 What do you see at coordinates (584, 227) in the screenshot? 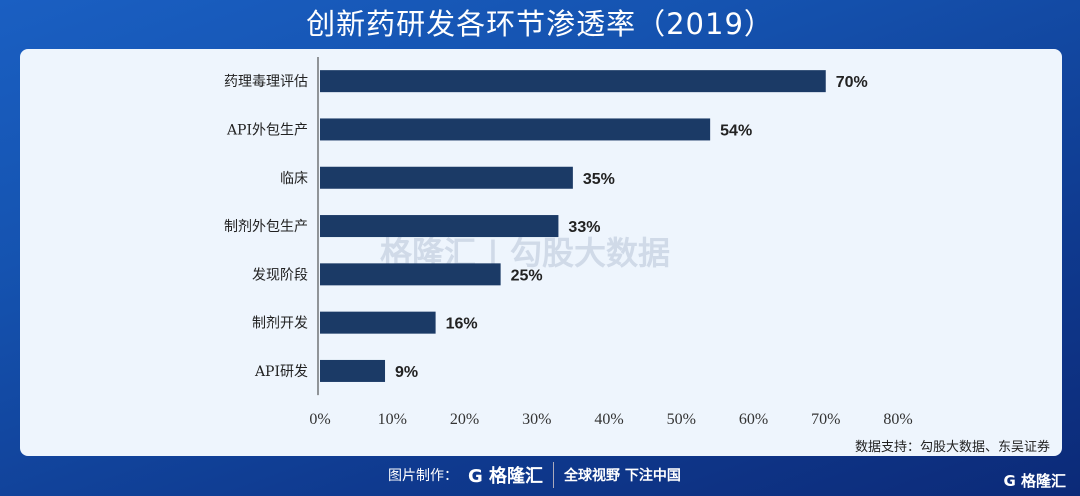
I see `value-label: 33%` at bounding box center [584, 227].